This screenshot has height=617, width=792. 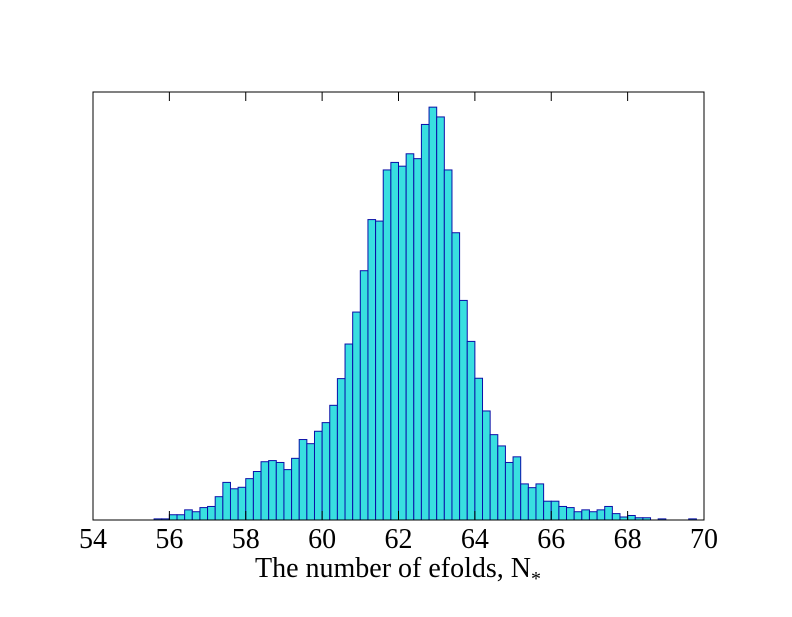 I want to click on x-axis-label: The number of efolds, N*, so click(x=398, y=571).